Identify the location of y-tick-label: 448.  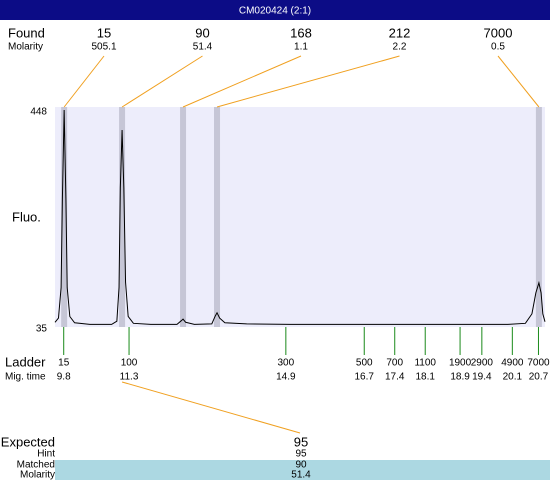
(38, 112).